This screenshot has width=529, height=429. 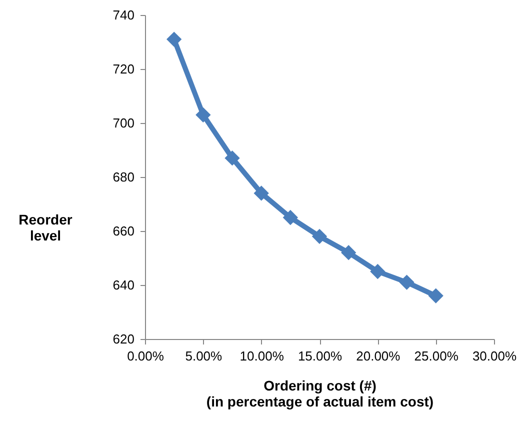 I want to click on x-tick-label: 10.00%, so click(x=262, y=356).